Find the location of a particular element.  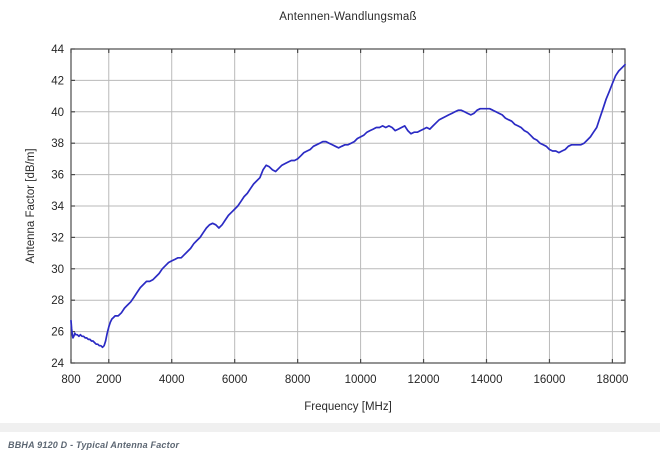

x-tick-label: 18000 is located at coordinates (612, 380).